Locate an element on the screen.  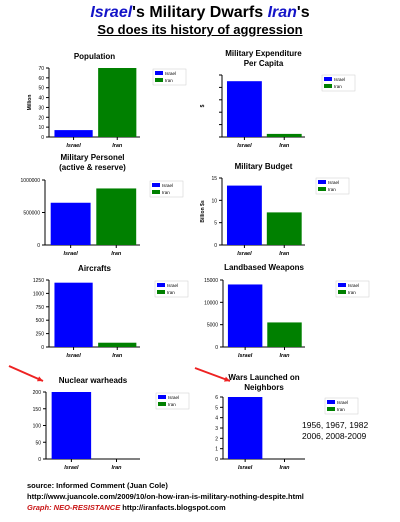
chart-title: Per Capita is located at coordinates (264, 63).